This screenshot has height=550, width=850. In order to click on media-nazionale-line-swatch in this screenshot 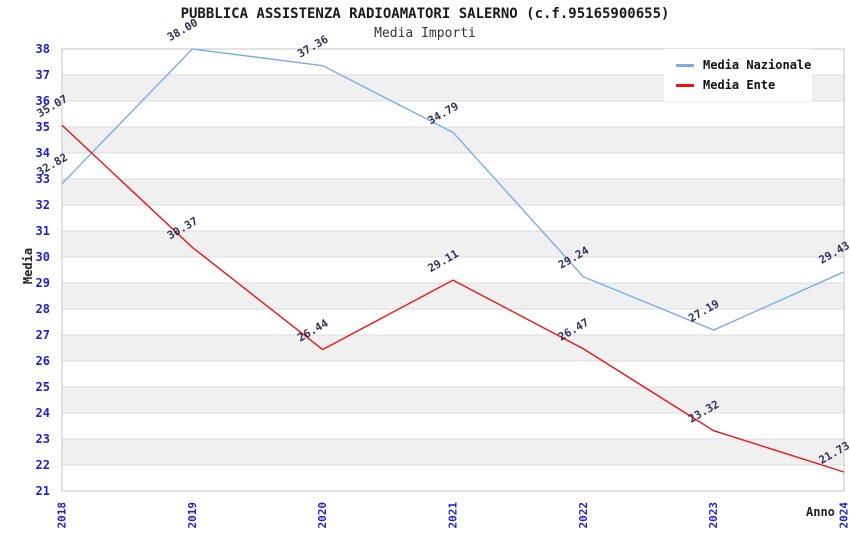, I will do `click(685, 65)`.